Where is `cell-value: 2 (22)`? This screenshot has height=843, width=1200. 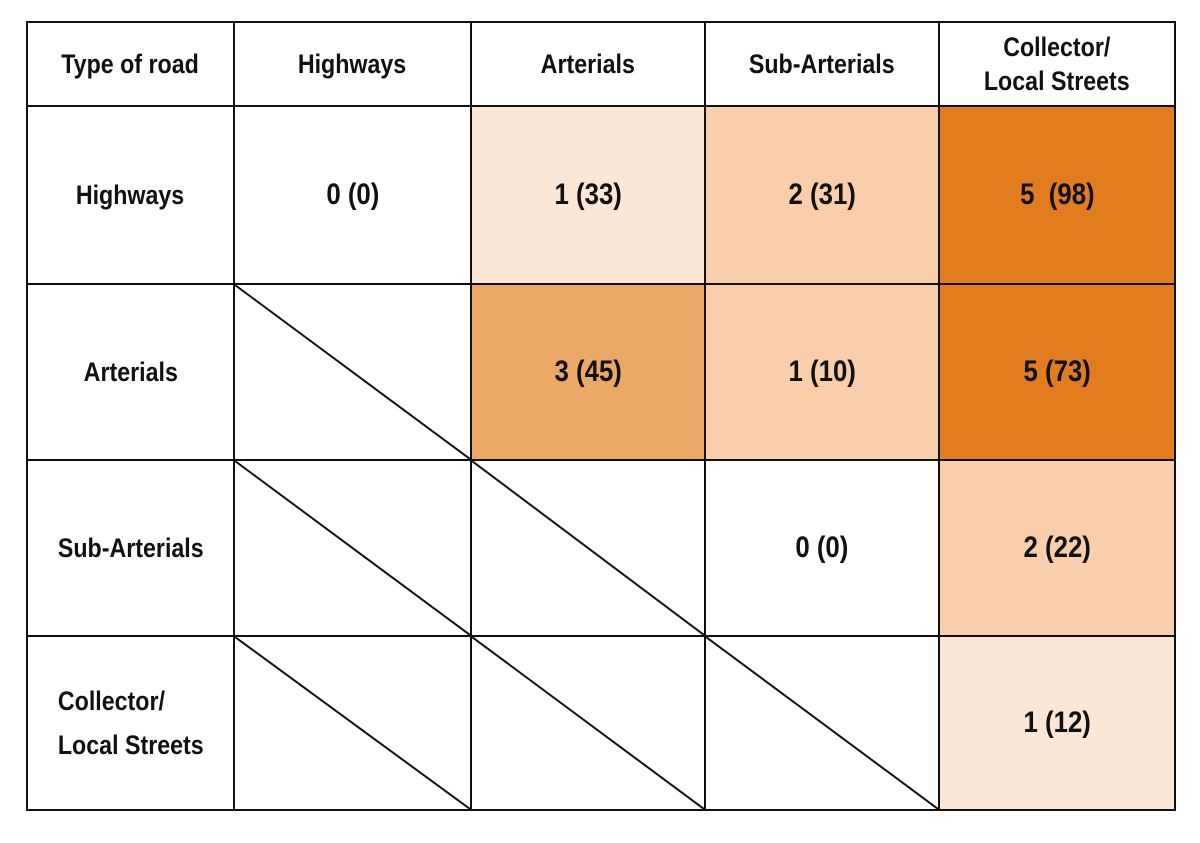 cell-value: 2 (22) is located at coordinates (1057, 547).